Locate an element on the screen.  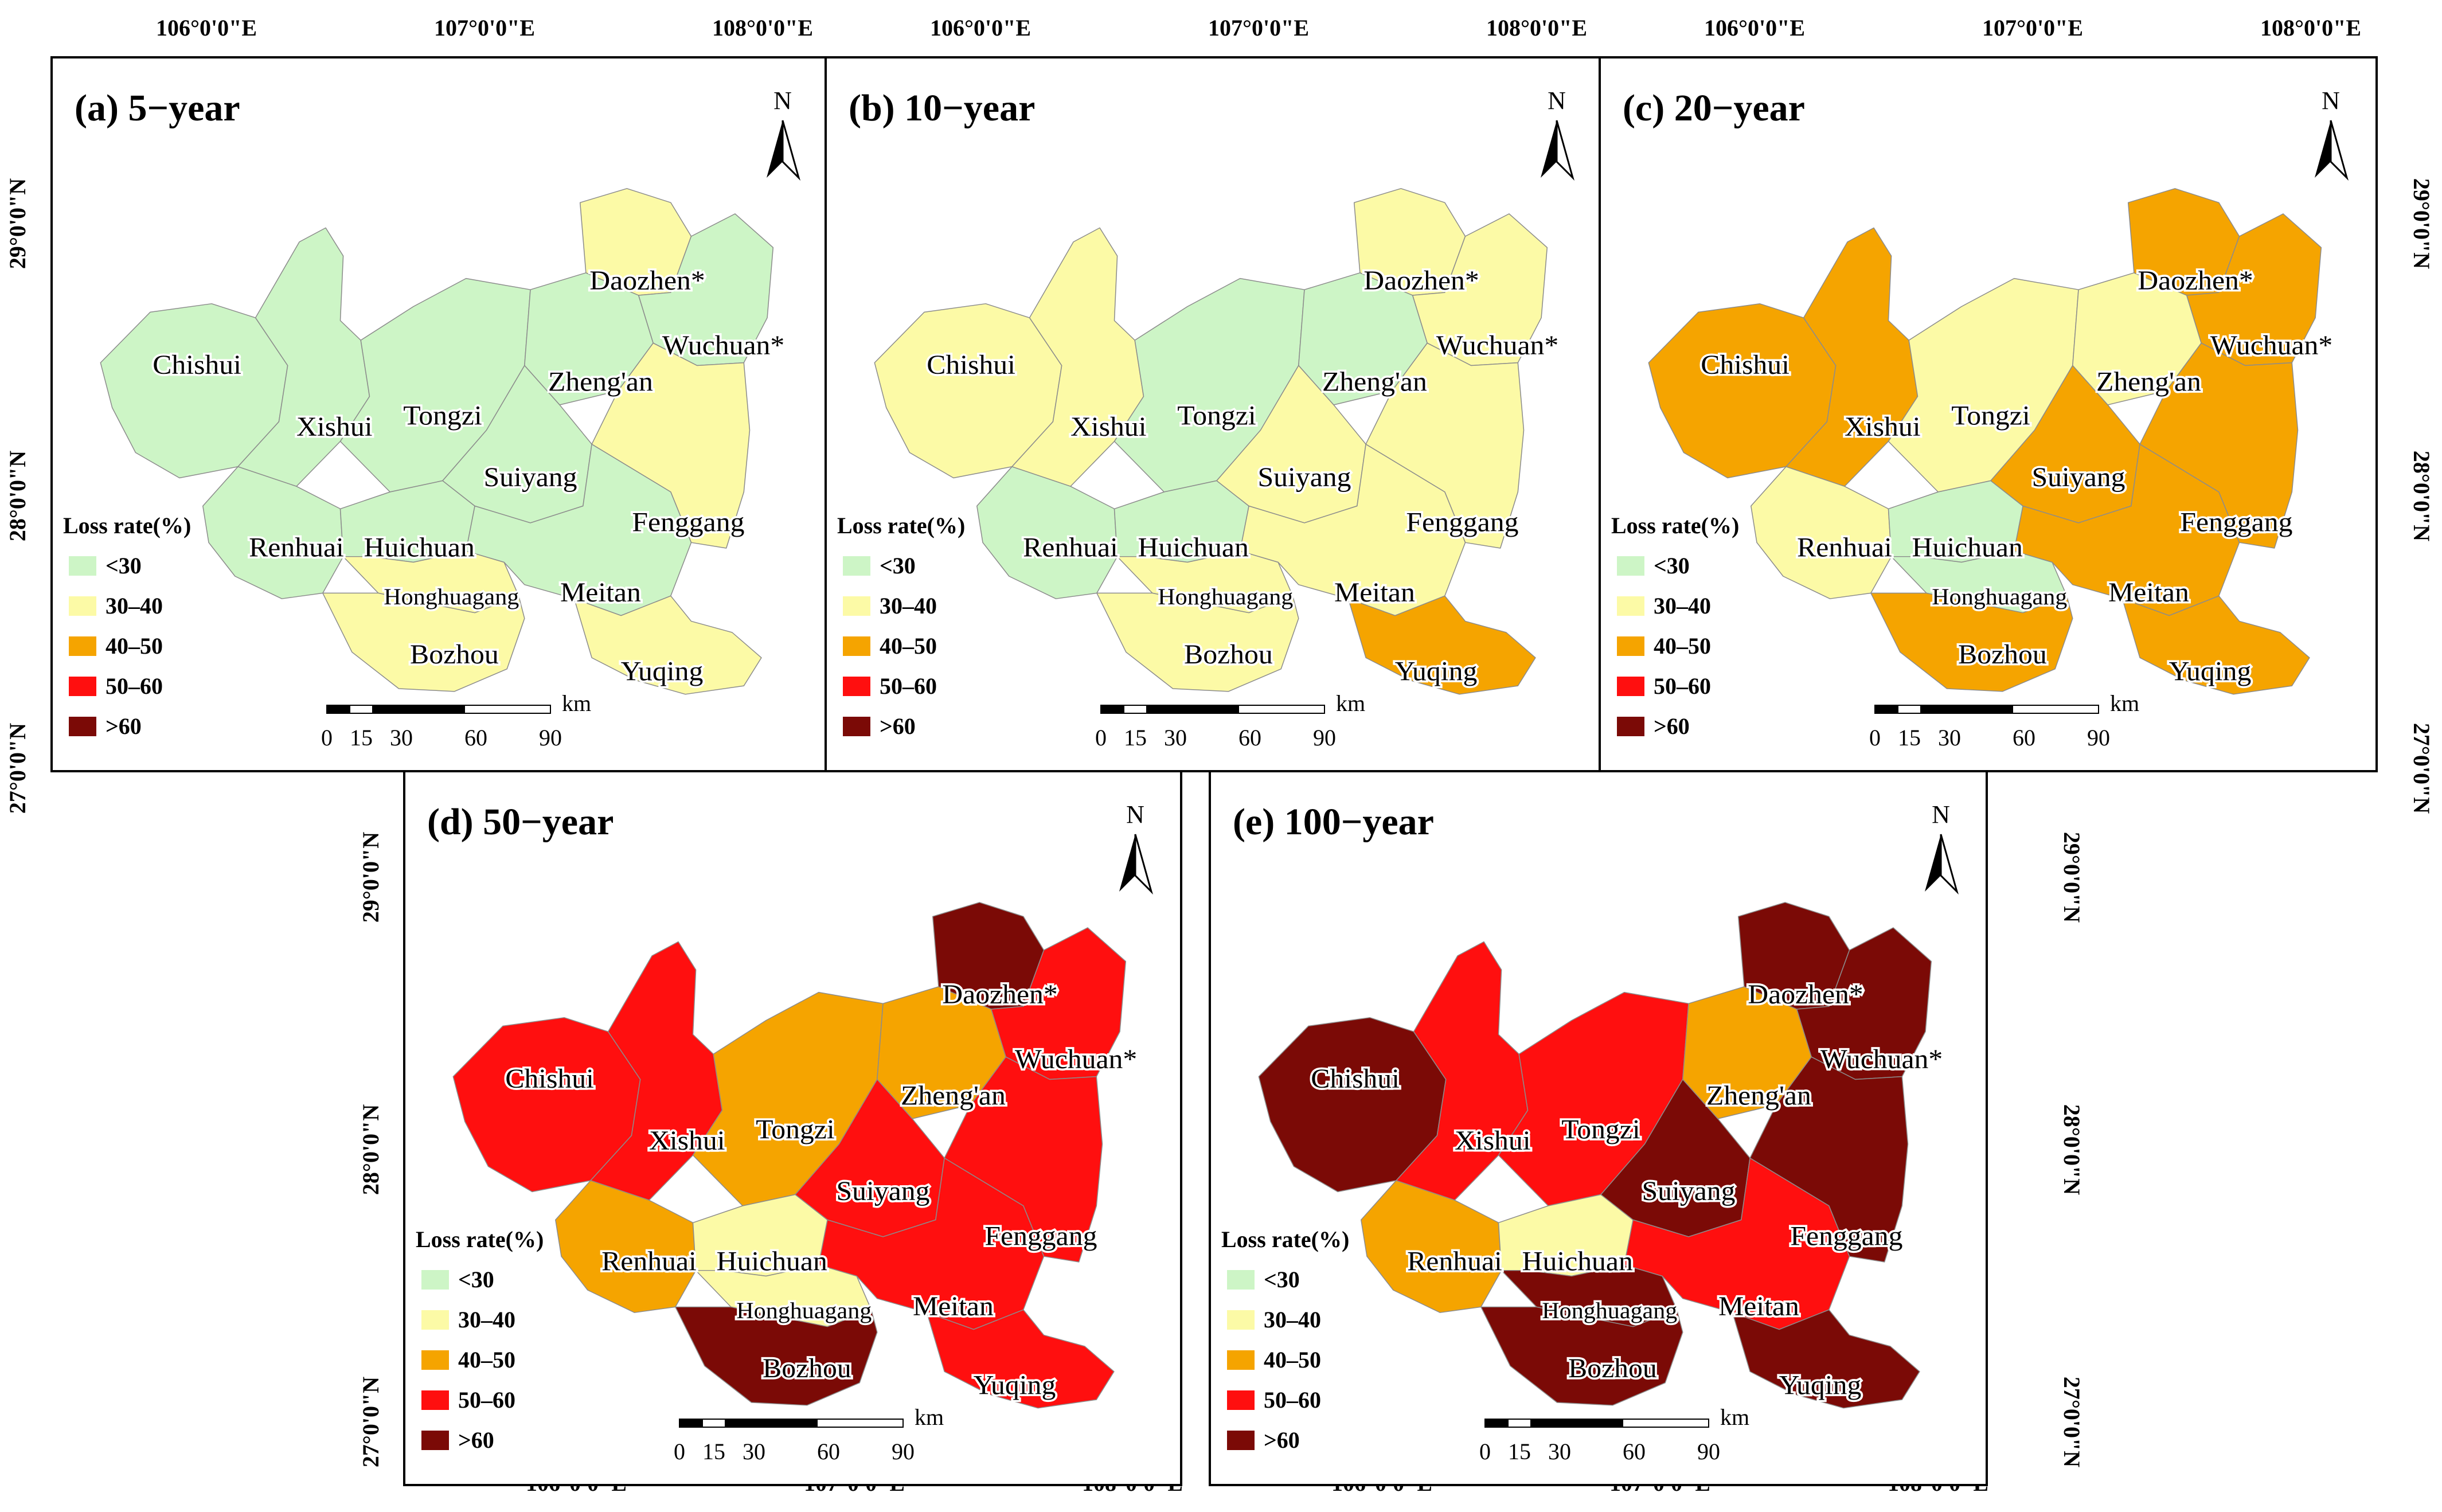
panel-title: (e) 100−year is located at coordinates (1333, 822).